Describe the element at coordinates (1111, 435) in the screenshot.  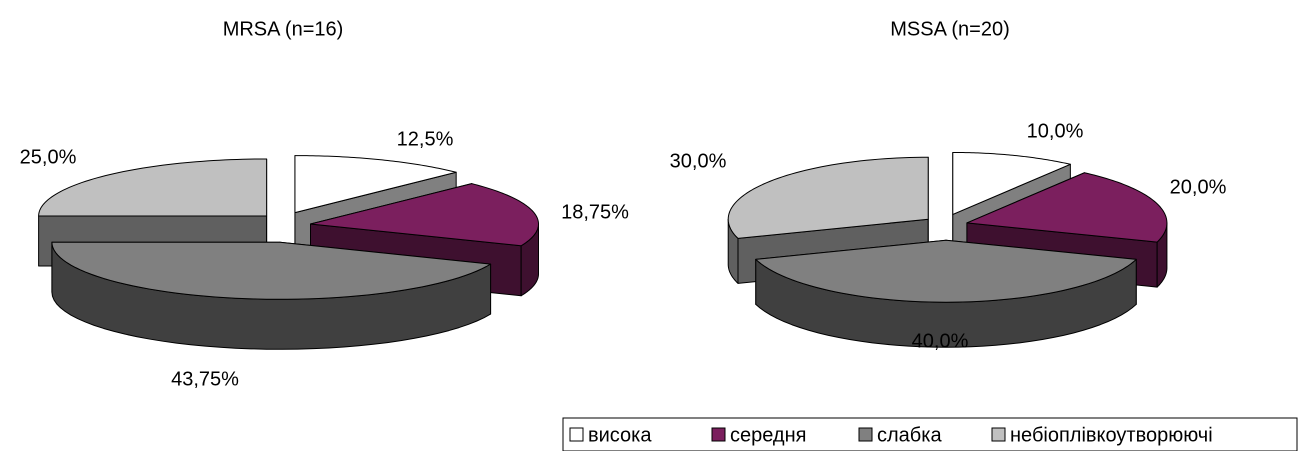
I see `legend-label: небіоплівкоутворюючі` at that location.